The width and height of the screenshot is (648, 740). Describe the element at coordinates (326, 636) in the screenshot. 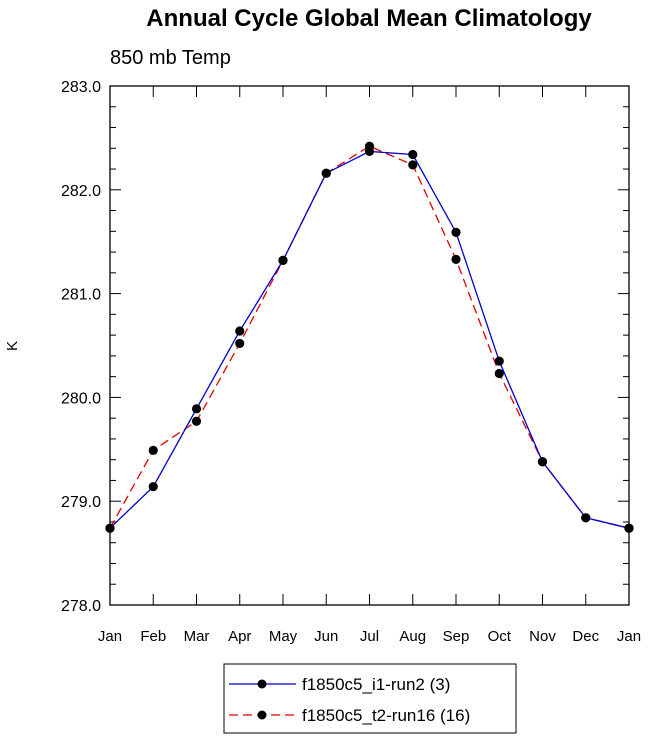

I see `x-tick-label: Jun` at that location.